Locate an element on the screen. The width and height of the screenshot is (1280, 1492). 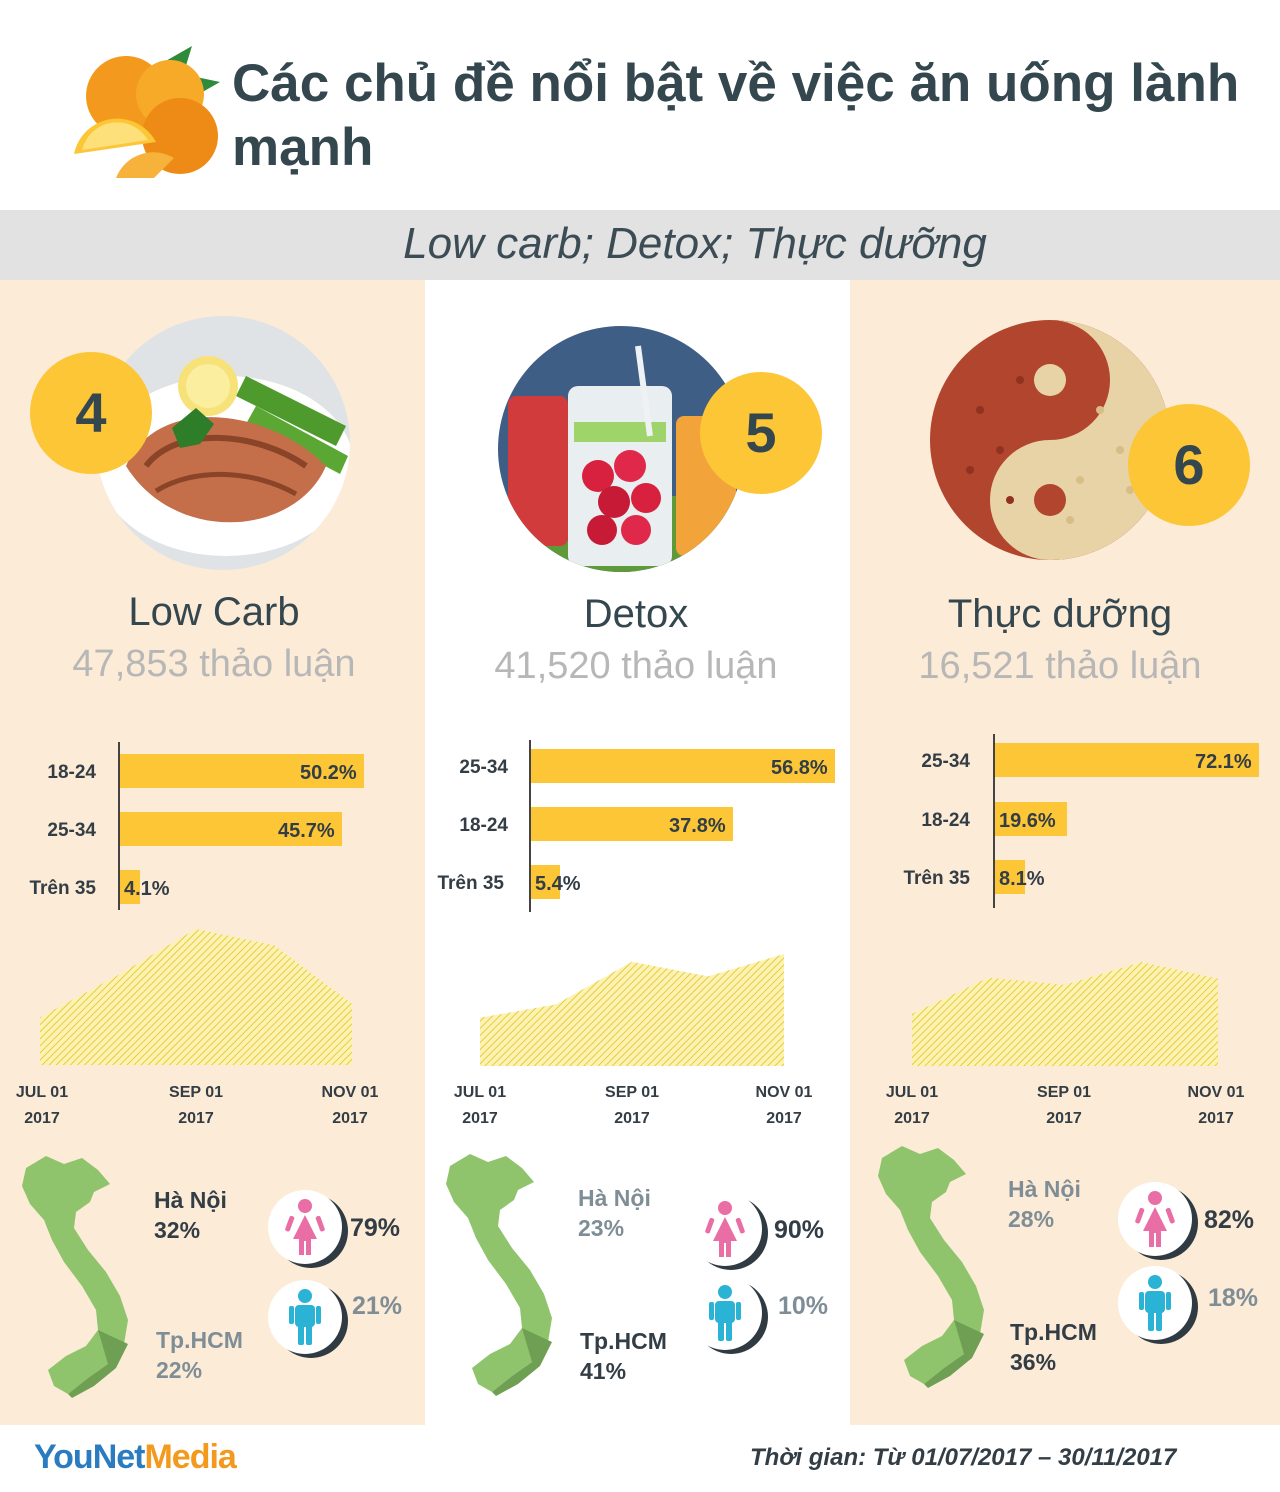
region-hanoi: Hà Nội 32% is located at coordinates (190, 1215).